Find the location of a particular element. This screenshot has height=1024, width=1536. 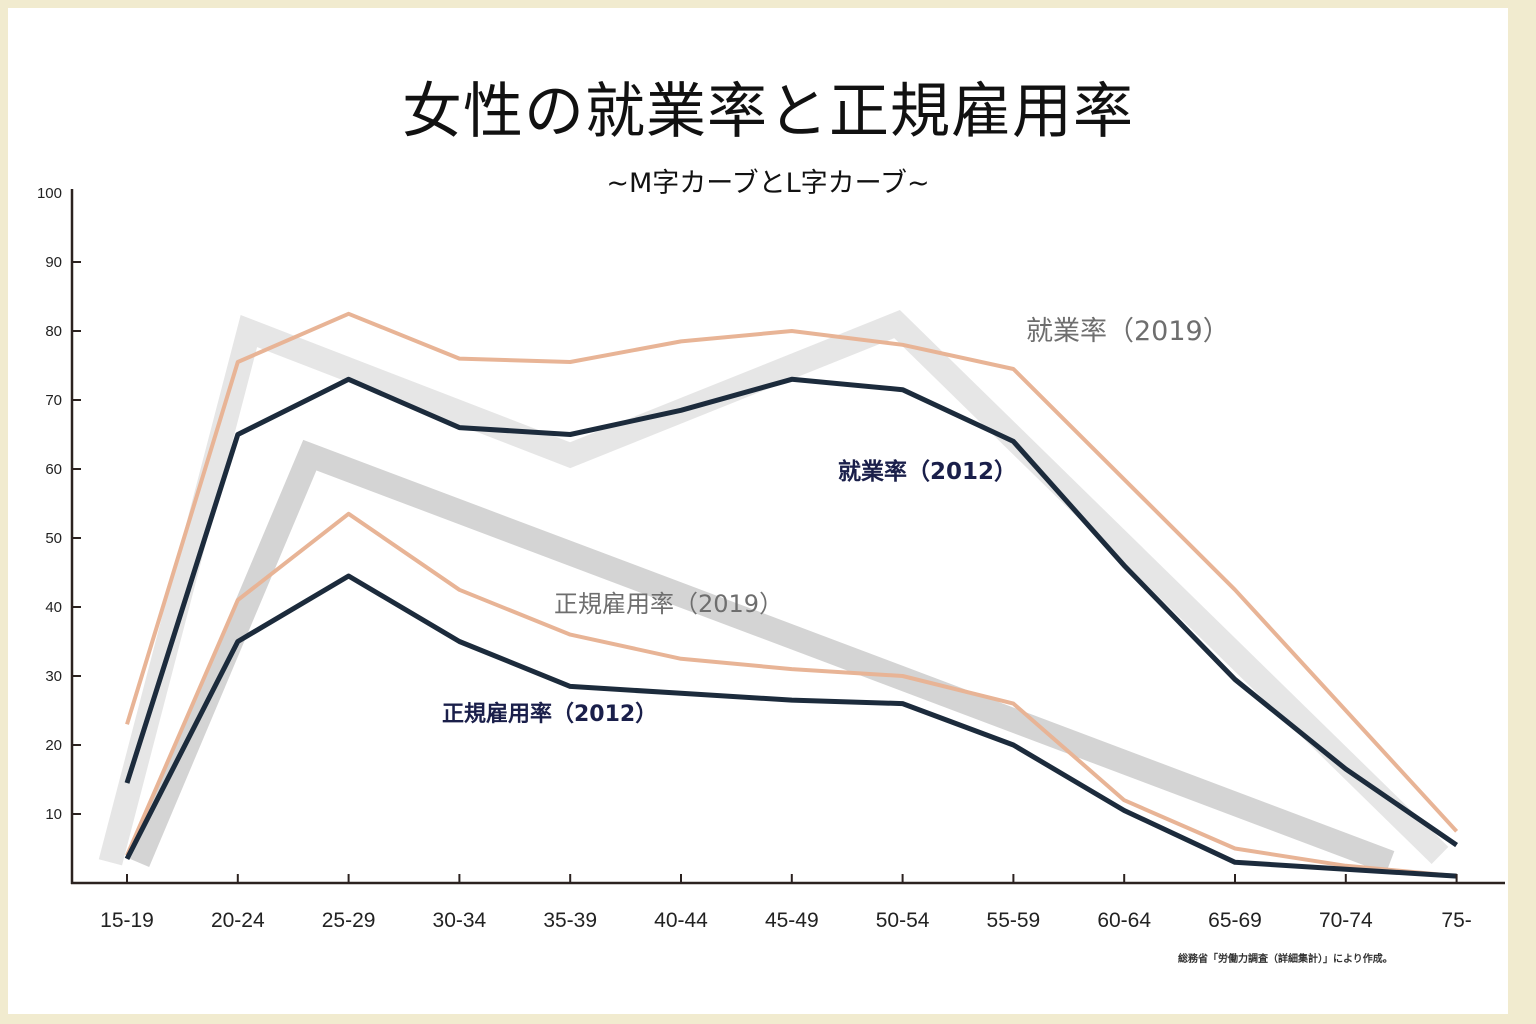

chart-title: 女性の就業率と正規雇用率 is located at coordinates (768, 112).